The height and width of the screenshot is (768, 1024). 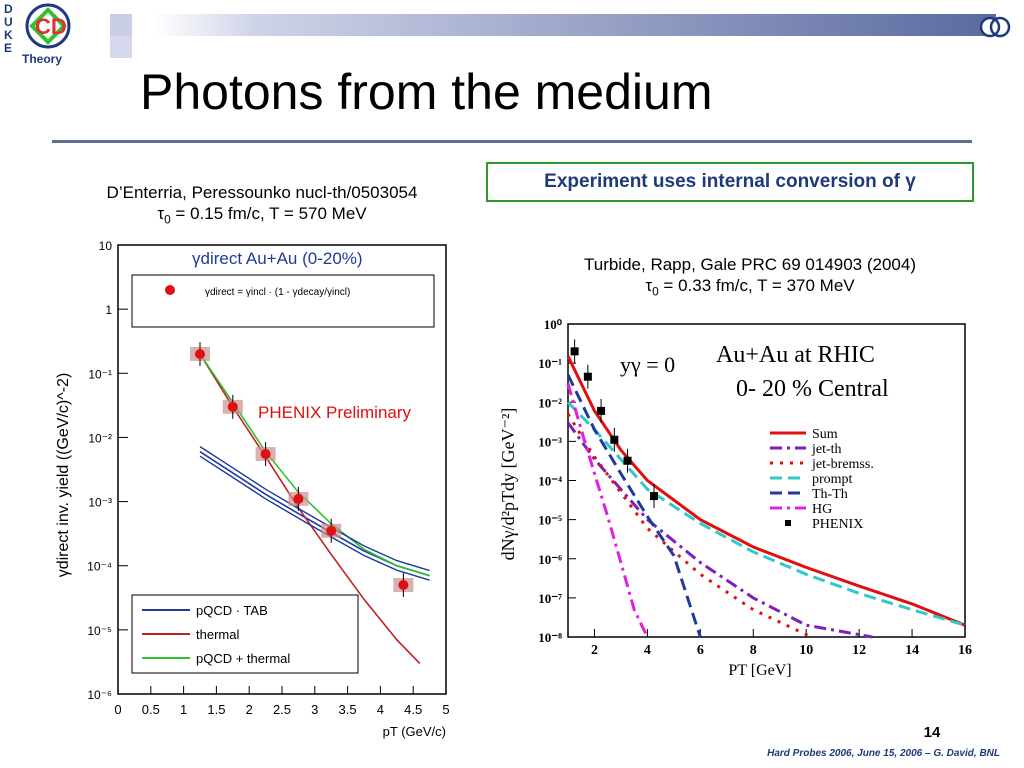 I want to click on x-tick-label: 4.5, so click(x=413, y=709).